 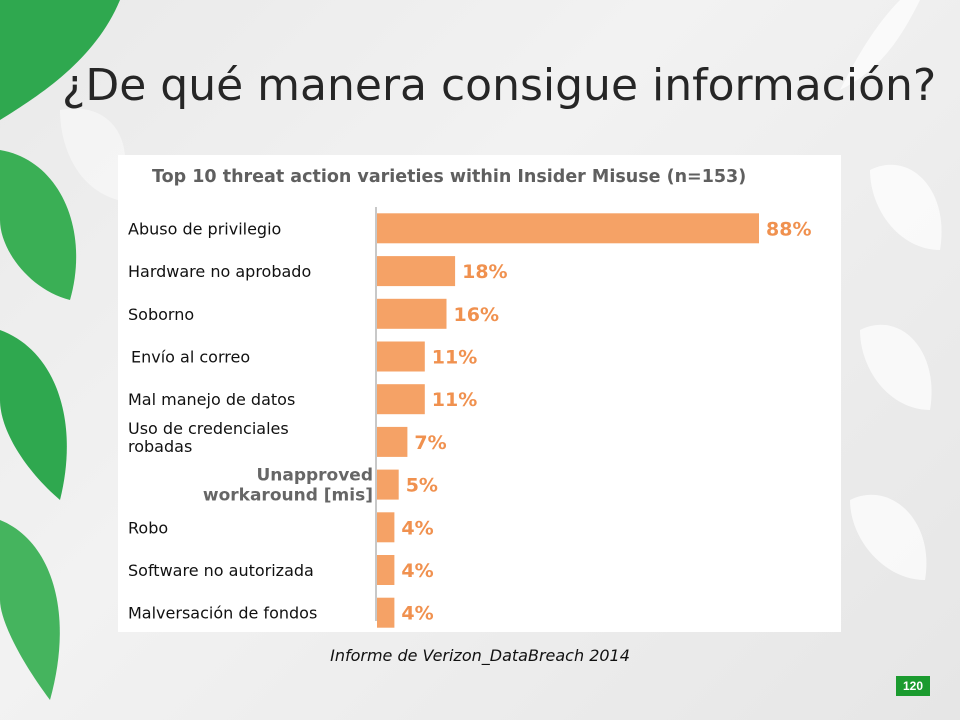 What do you see at coordinates (454, 400) in the screenshot?
I see `value-label-5: 11%` at bounding box center [454, 400].